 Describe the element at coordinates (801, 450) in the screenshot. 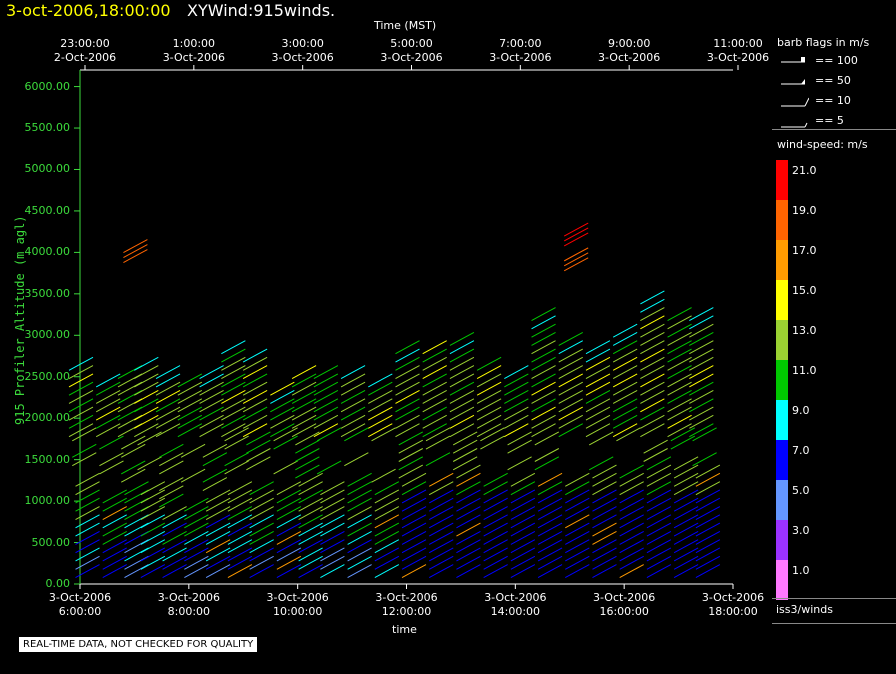

I see `colorbar-label: 7.0` at that location.